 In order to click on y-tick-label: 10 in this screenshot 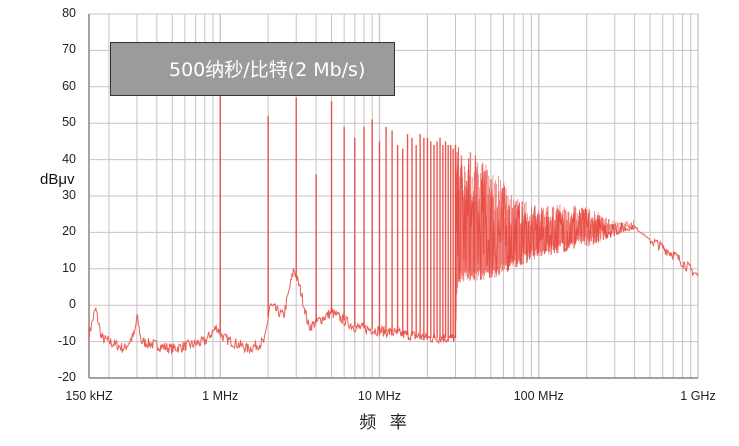, I will do `click(69, 267)`.